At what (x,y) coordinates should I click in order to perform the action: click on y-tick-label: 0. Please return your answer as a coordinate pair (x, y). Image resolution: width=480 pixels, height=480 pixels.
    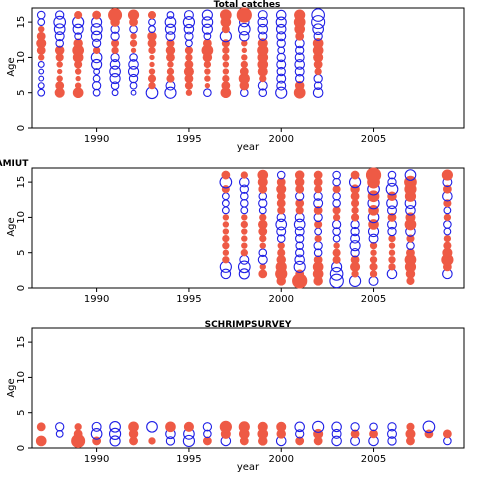
    Looking at the image, I should click on (21, 128).